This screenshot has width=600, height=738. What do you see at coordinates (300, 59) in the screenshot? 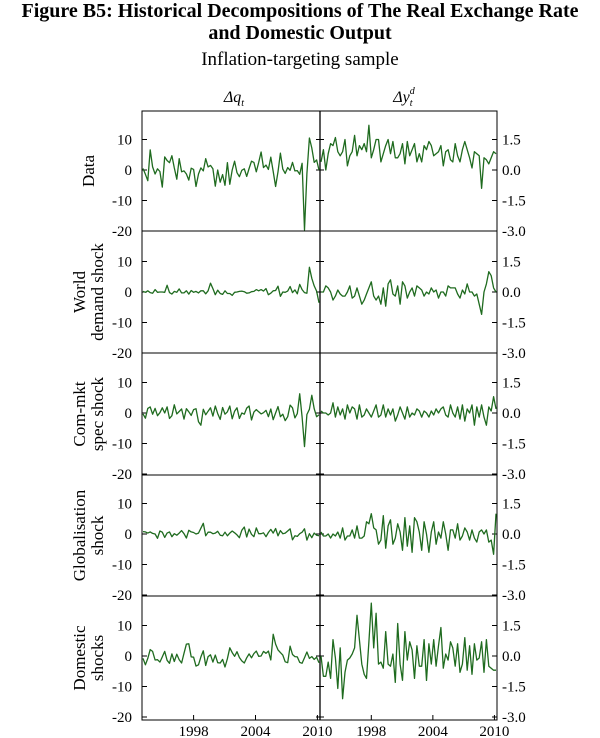
I see `figure-subtitle: Inflation-targeting sample` at bounding box center [300, 59].